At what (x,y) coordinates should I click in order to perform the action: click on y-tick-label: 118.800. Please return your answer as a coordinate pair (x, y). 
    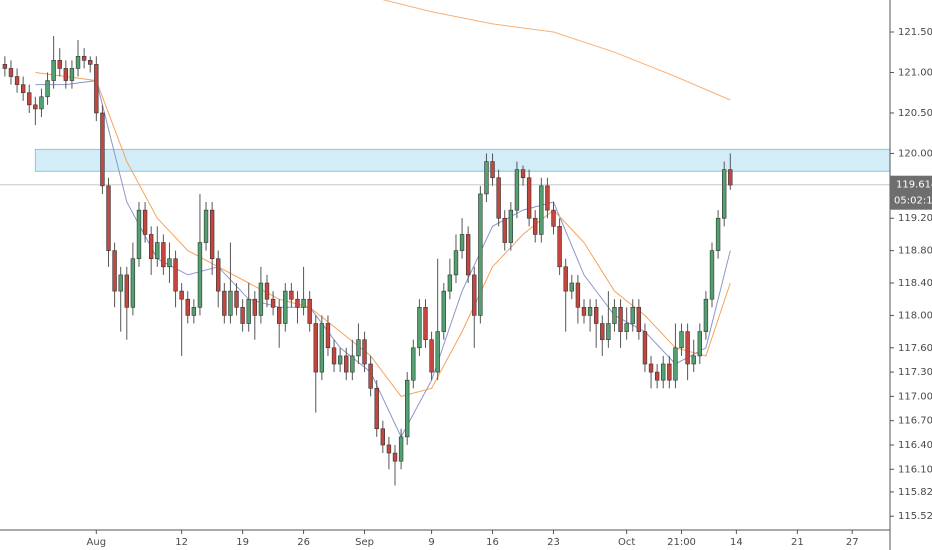
    Looking at the image, I should click on (915, 251).